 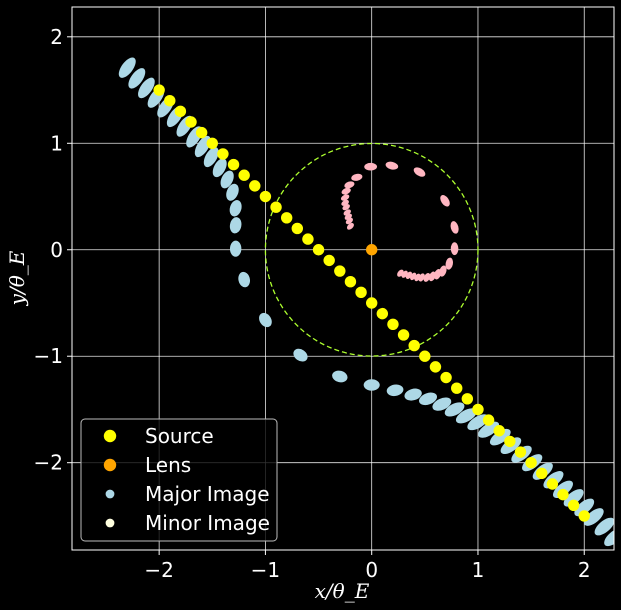 I want to click on y-tick-label: 1, so click(x=56, y=143).